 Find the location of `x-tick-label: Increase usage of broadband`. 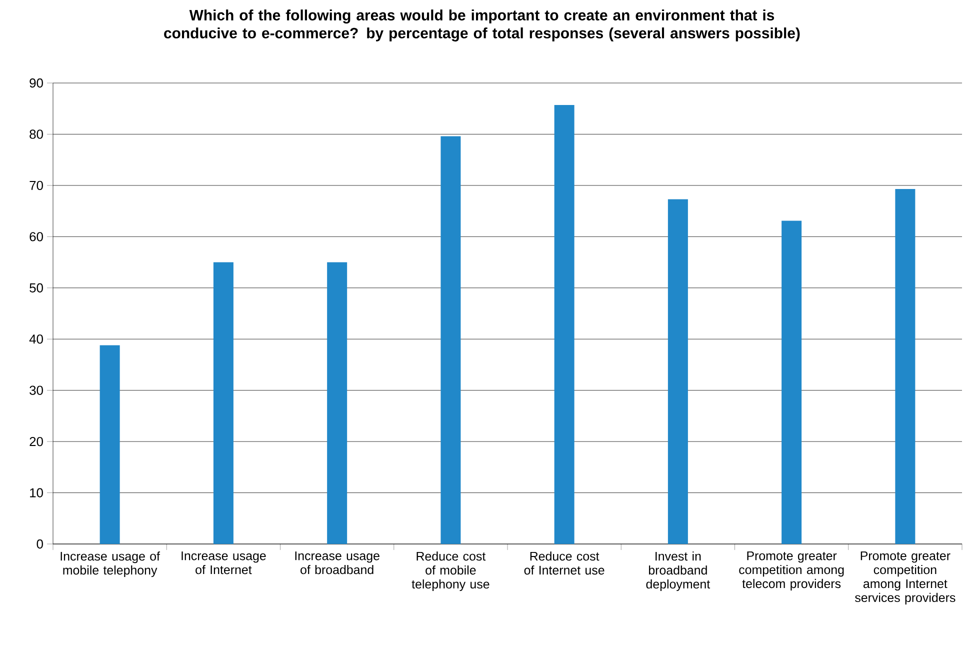

x-tick-label: Increase usage of broadband is located at coordinates (337, 563).